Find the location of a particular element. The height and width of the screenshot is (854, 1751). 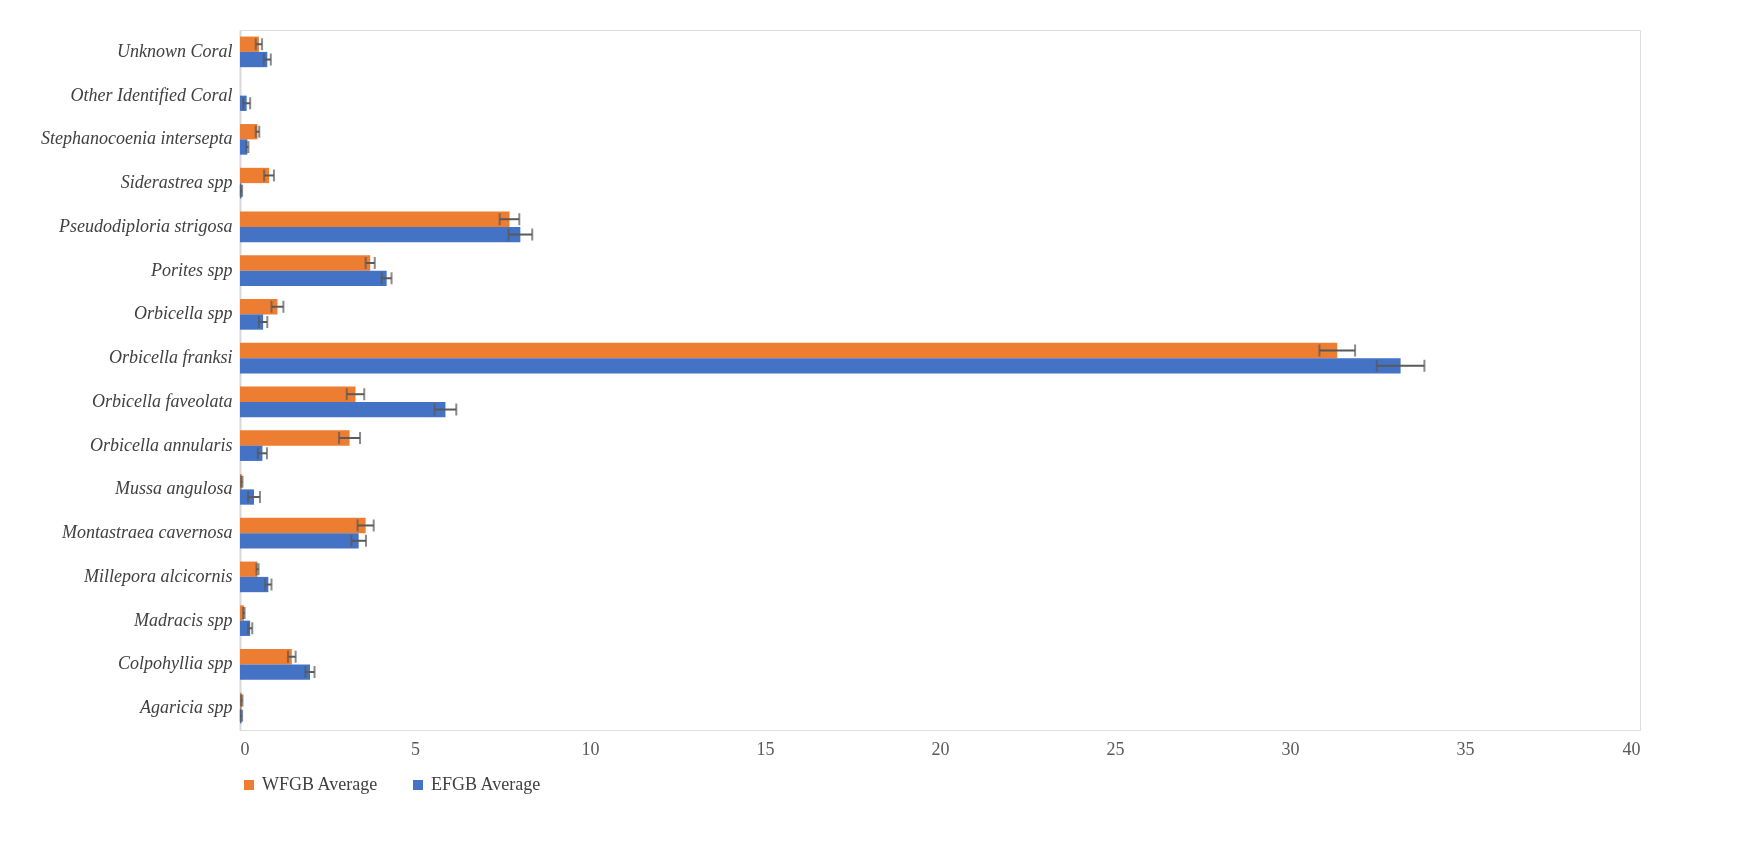

y-tick-label: Siderastrea spp is located at coordinates (176, 182).